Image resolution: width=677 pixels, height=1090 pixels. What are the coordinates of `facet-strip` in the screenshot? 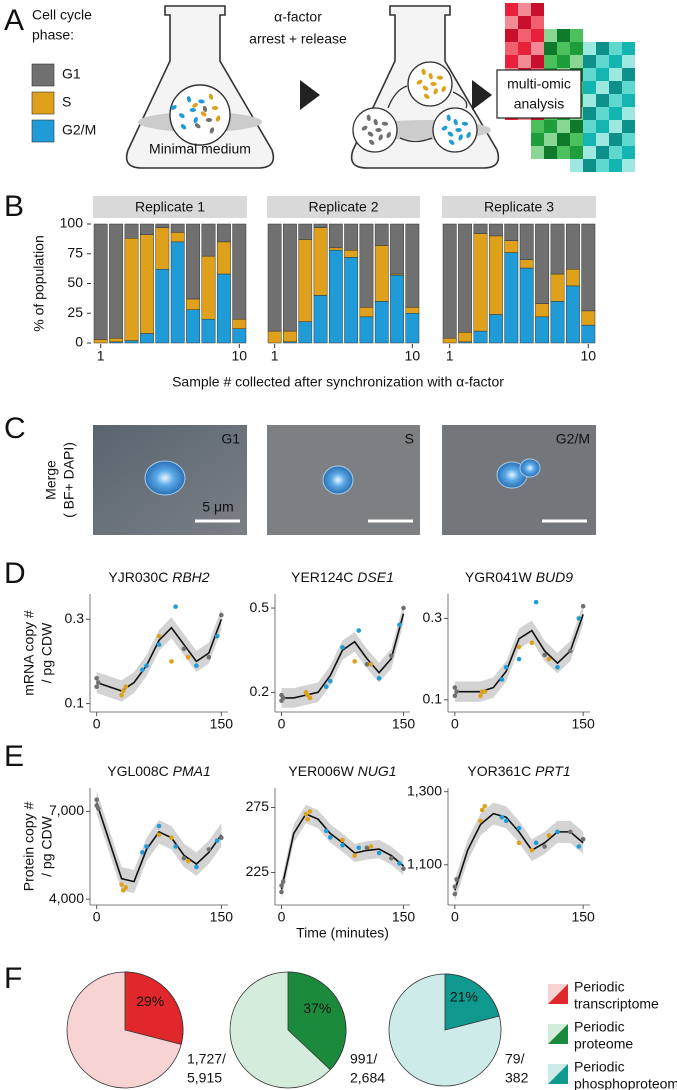 It's located at (343, 207).